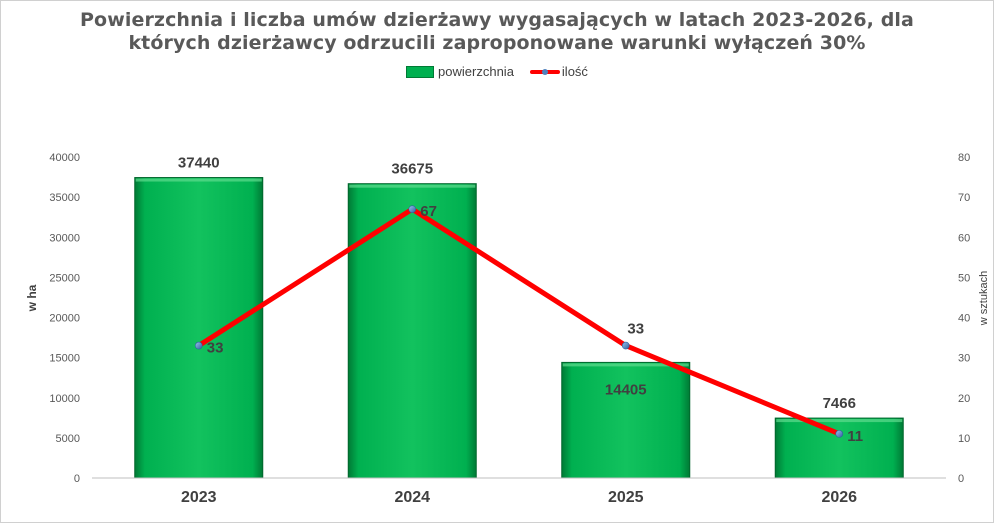 This screenshot has height=523, width=994. Describe the element at coordinates (64, 198) in the screenshot. I see `y-tick-label: 35000` at that location.